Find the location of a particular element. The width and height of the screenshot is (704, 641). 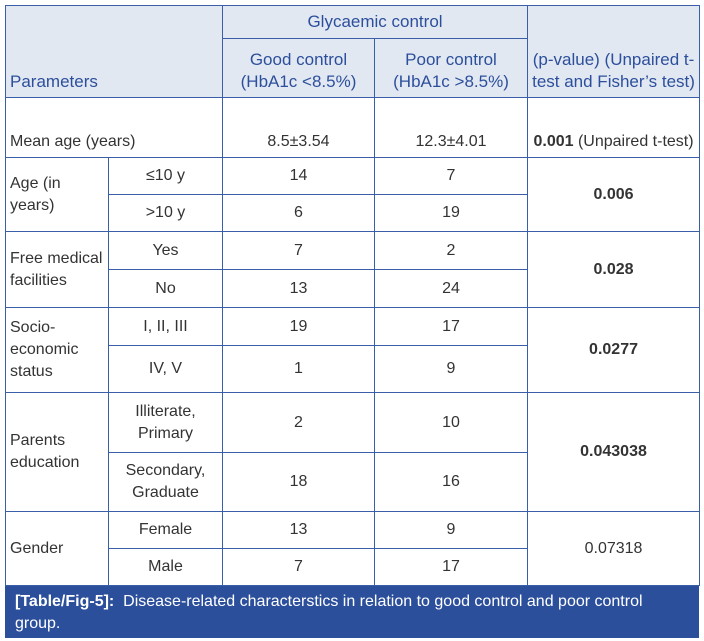

header-parameters: Parameters is located at coordinates (114, 51).